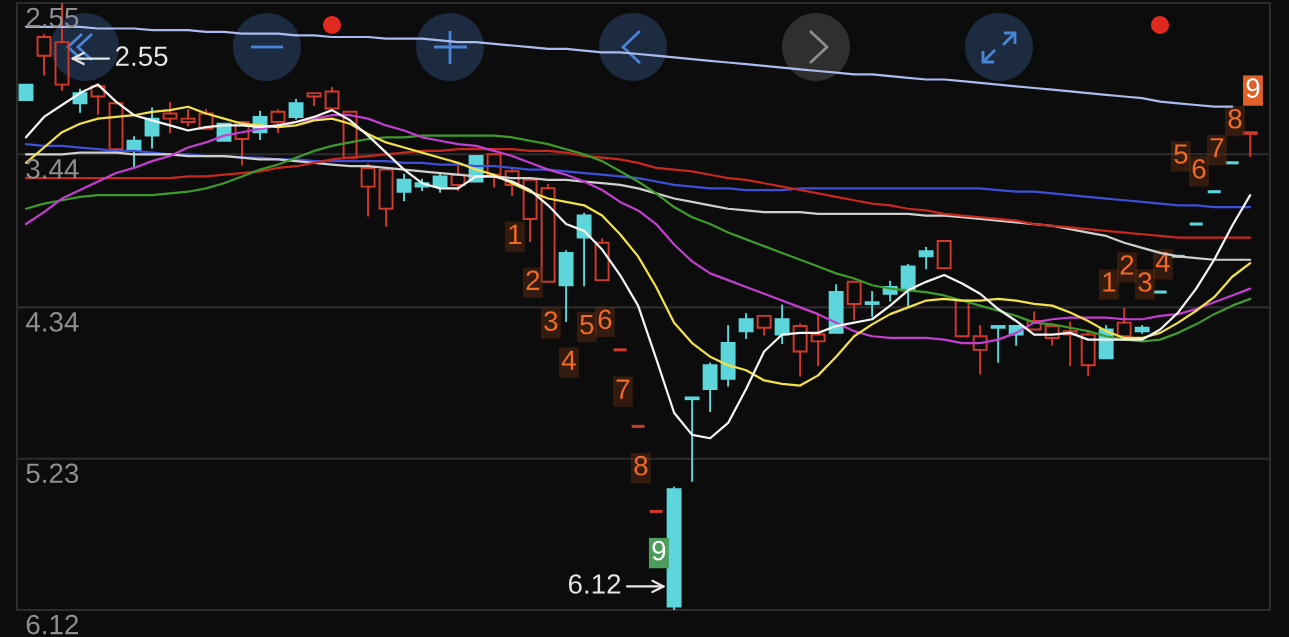 This screenshot has height=637, width=1289. Describe the element at coordinates (52, 322) in the screenshot. I see `y-tick-label: 4.34` at that location.